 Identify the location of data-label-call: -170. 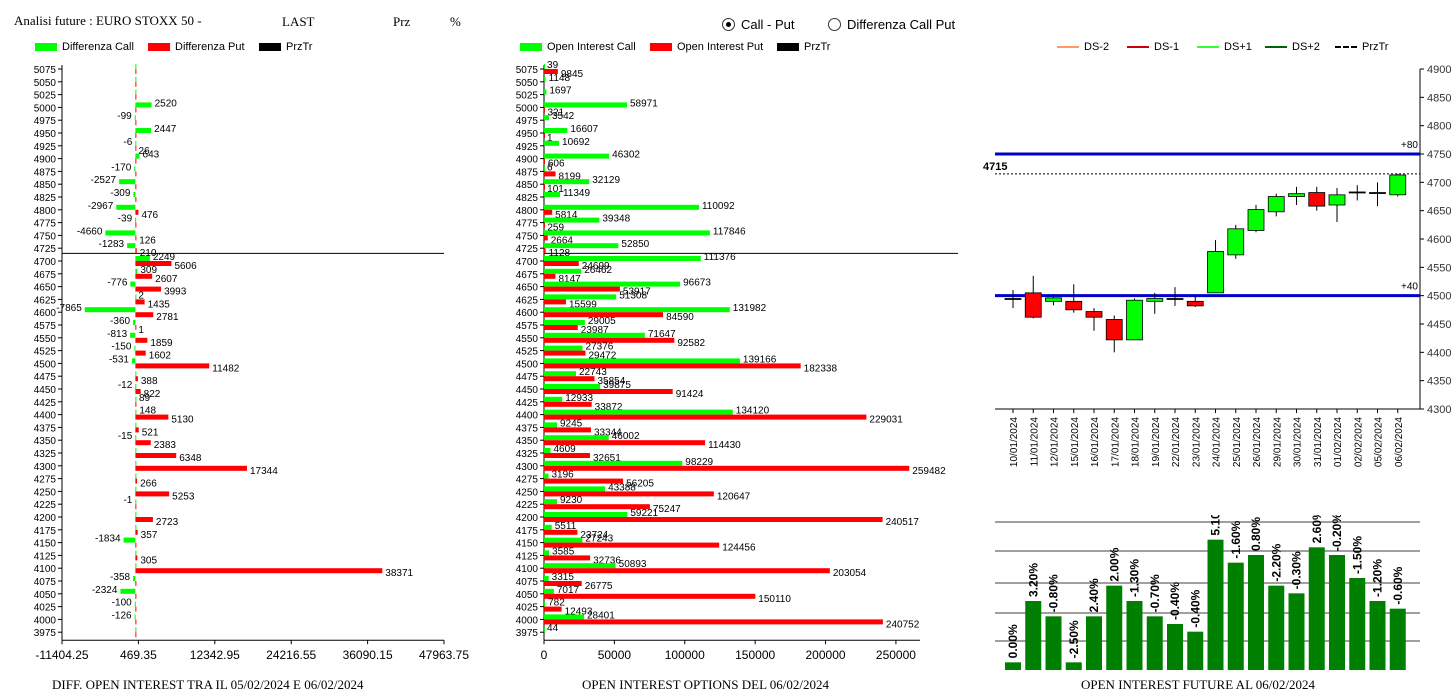
(121, 167).